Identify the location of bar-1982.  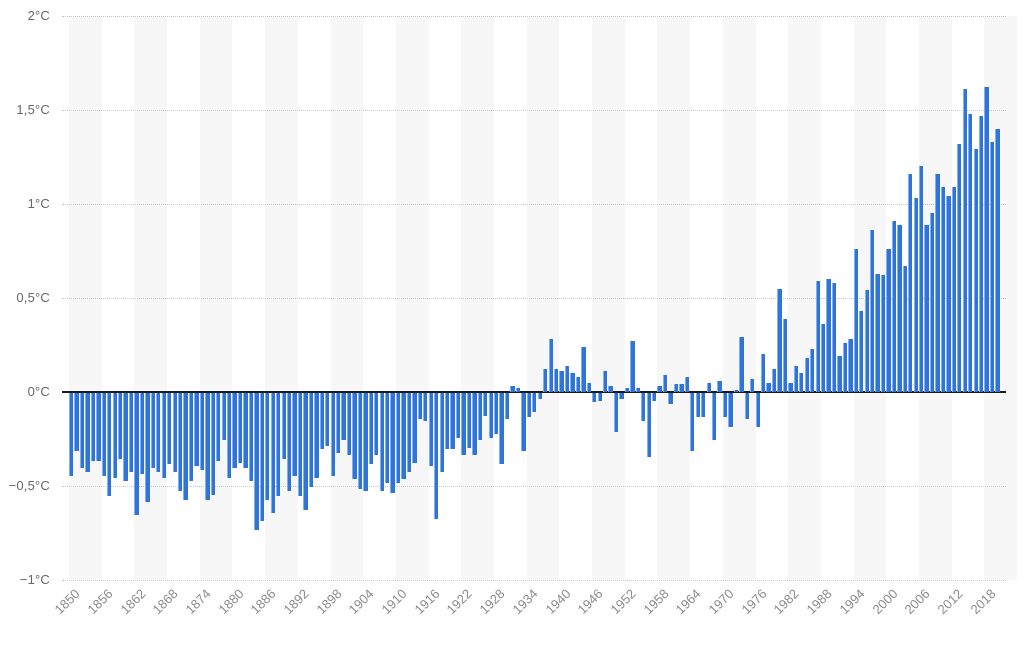
(790, 387).